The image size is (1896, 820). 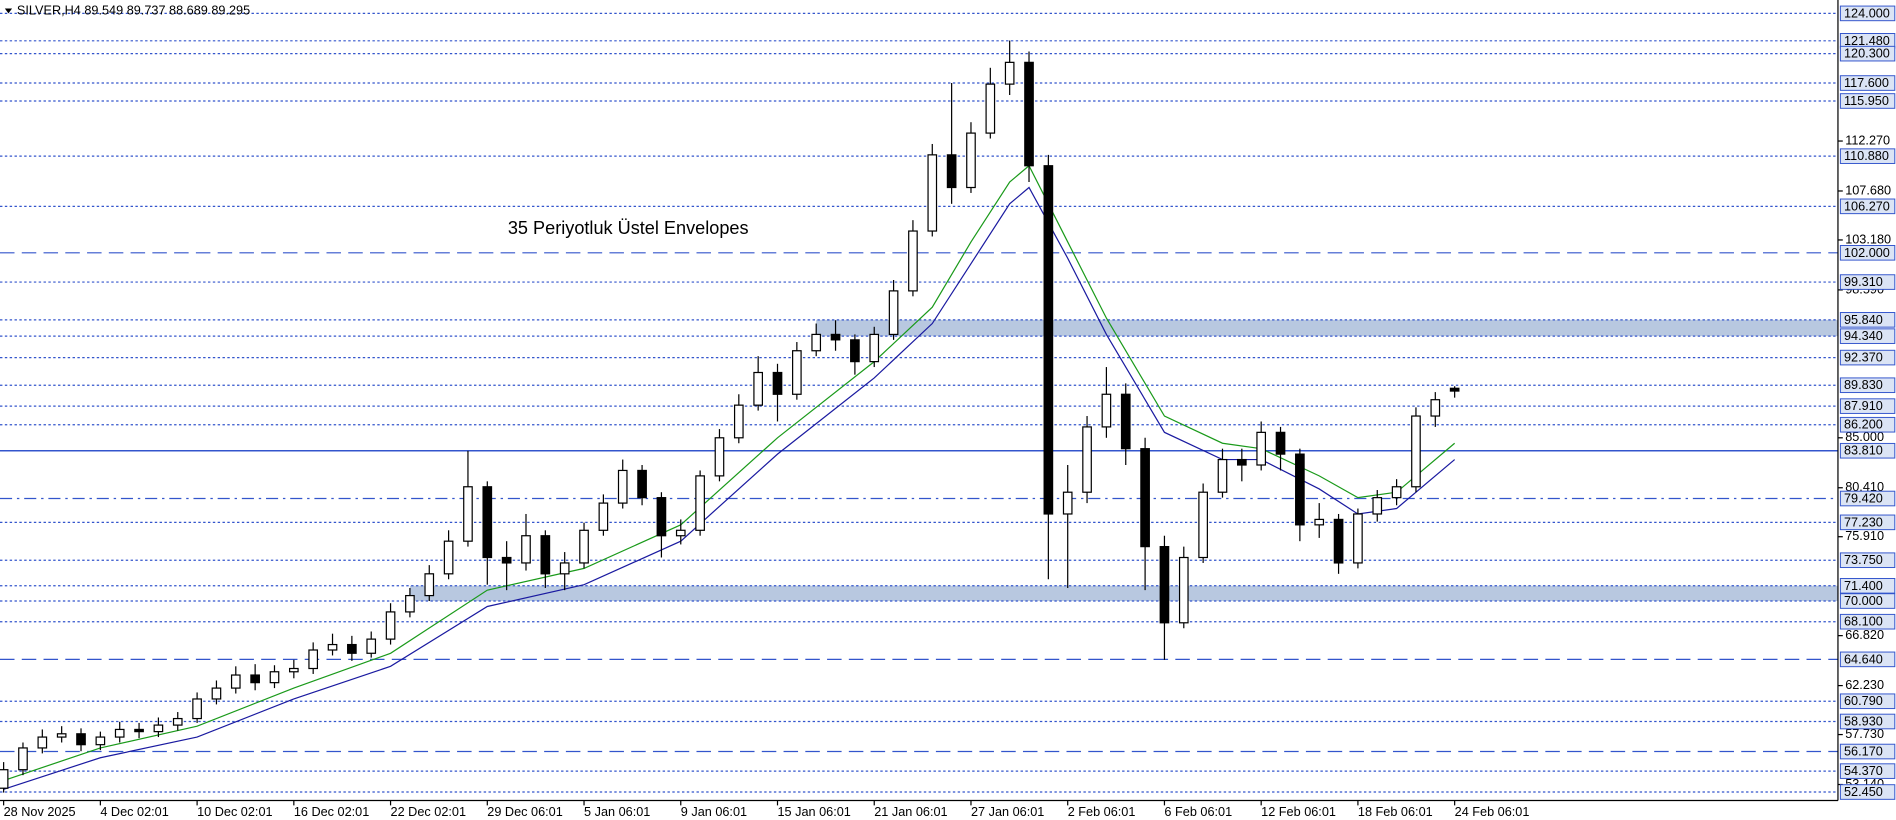 What do you see at coordinates (1863, 357) in the screenshot?
I see `level-label: 92.370` at bounding box center [1863, 357].